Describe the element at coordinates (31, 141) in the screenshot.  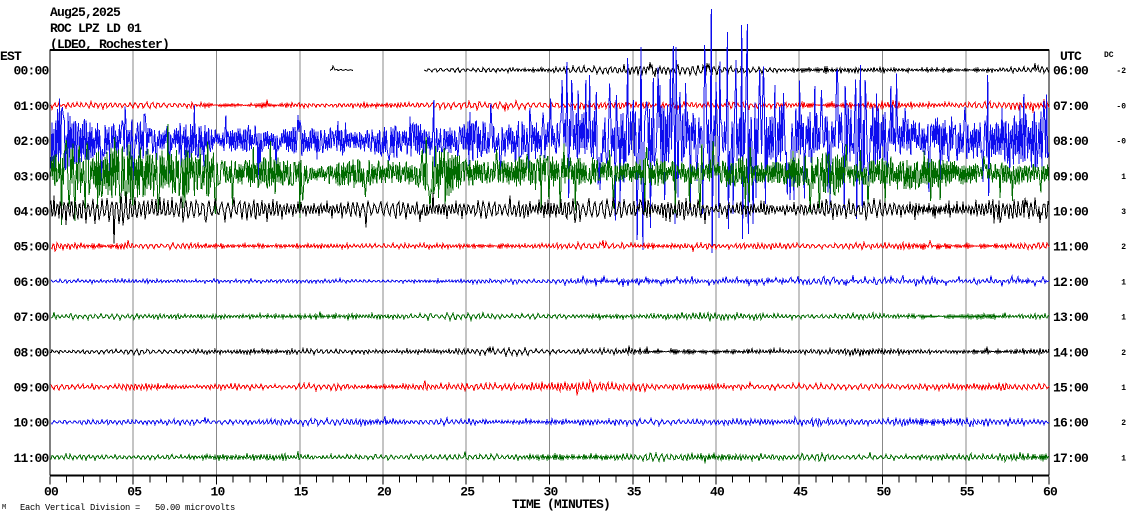
I see `svg-text: 02:00` at that location.